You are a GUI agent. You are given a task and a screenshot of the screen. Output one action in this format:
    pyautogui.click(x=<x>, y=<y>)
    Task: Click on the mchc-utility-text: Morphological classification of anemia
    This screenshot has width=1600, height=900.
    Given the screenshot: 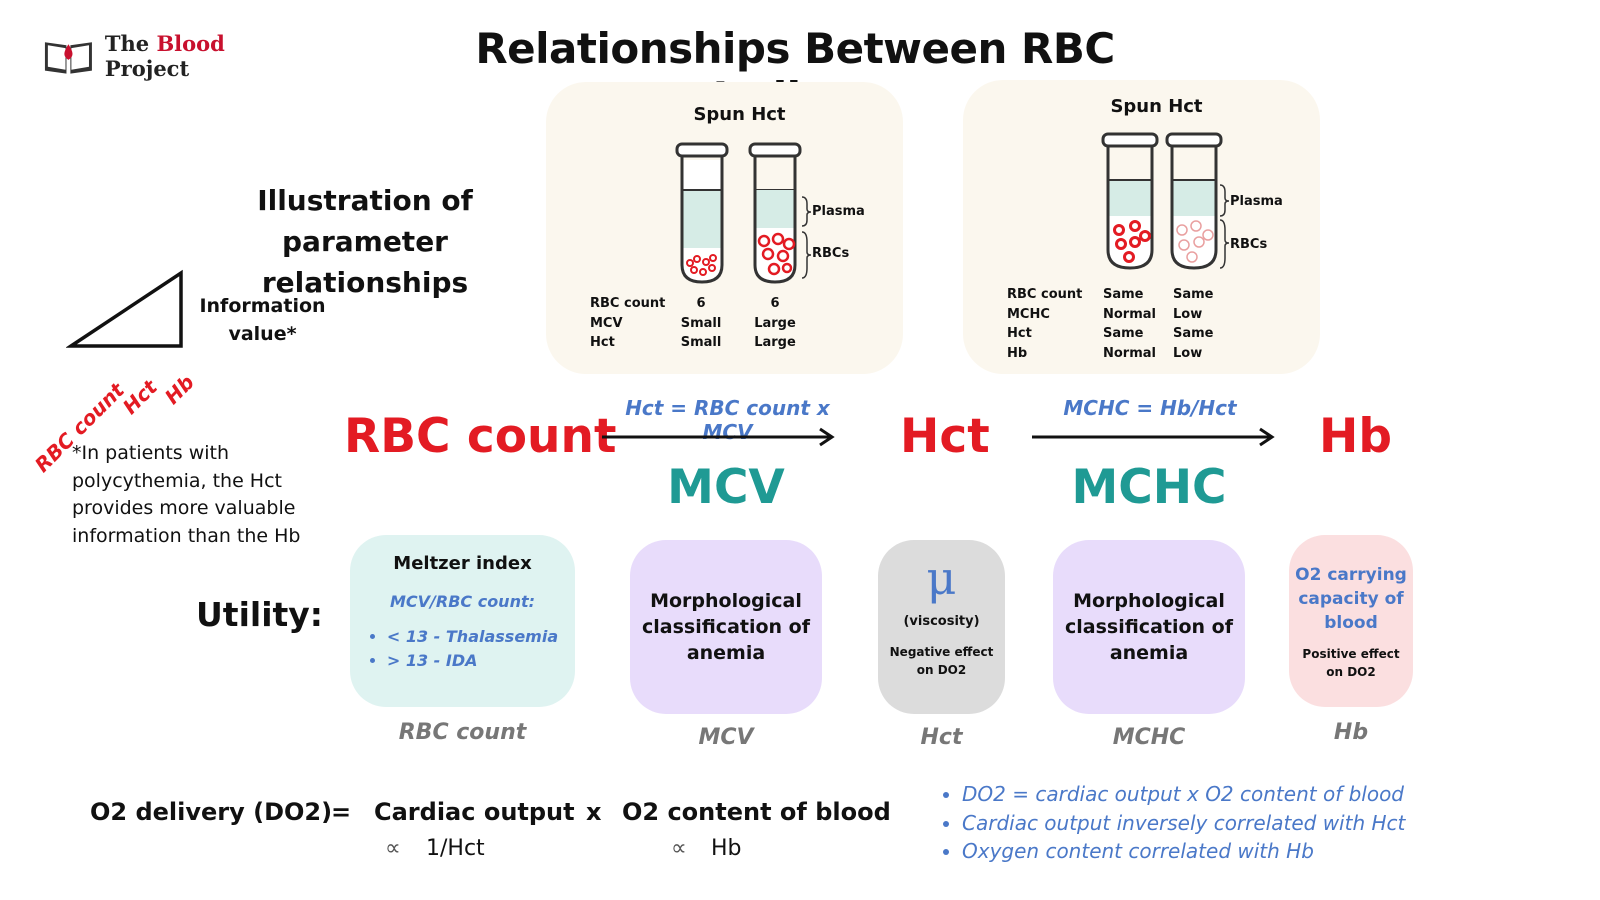 What is the action you would take?
    pyautogui.click(x=1149, y=627)
    